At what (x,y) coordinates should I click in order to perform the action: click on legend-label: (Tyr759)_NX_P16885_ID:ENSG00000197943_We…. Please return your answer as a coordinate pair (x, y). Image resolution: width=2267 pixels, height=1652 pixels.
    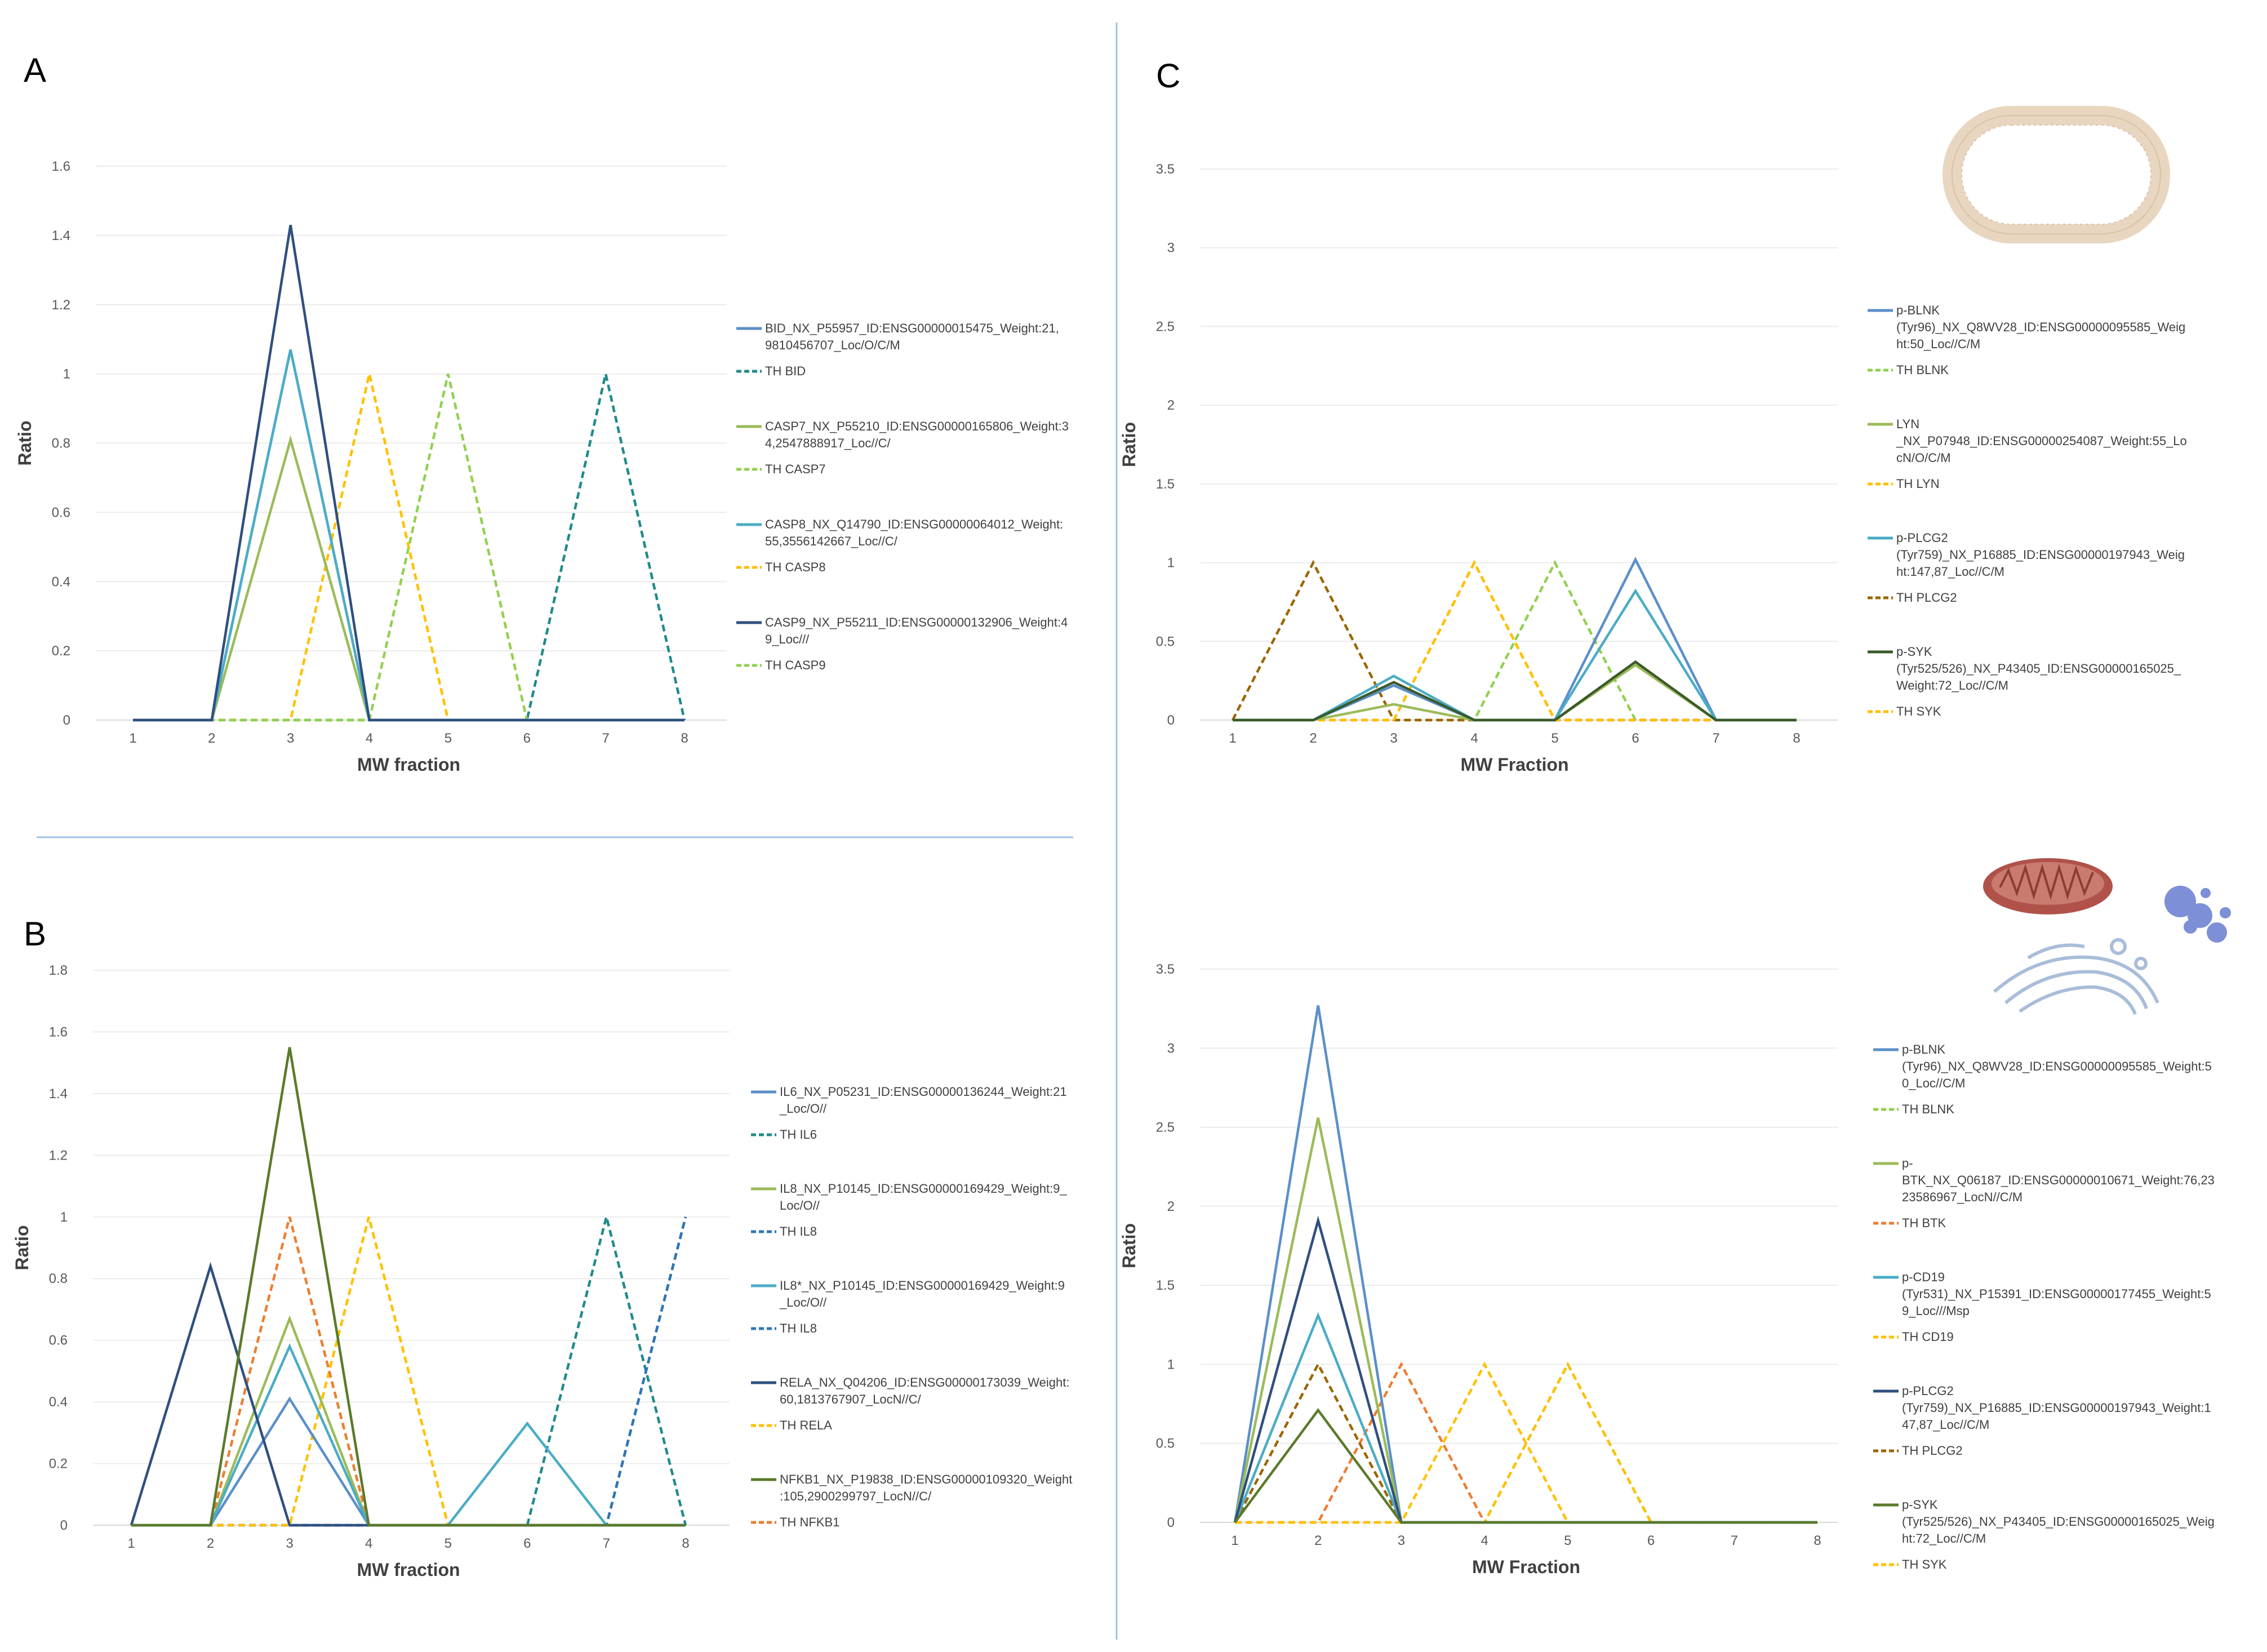
    Looking at the image, I should click on (2040, 555).